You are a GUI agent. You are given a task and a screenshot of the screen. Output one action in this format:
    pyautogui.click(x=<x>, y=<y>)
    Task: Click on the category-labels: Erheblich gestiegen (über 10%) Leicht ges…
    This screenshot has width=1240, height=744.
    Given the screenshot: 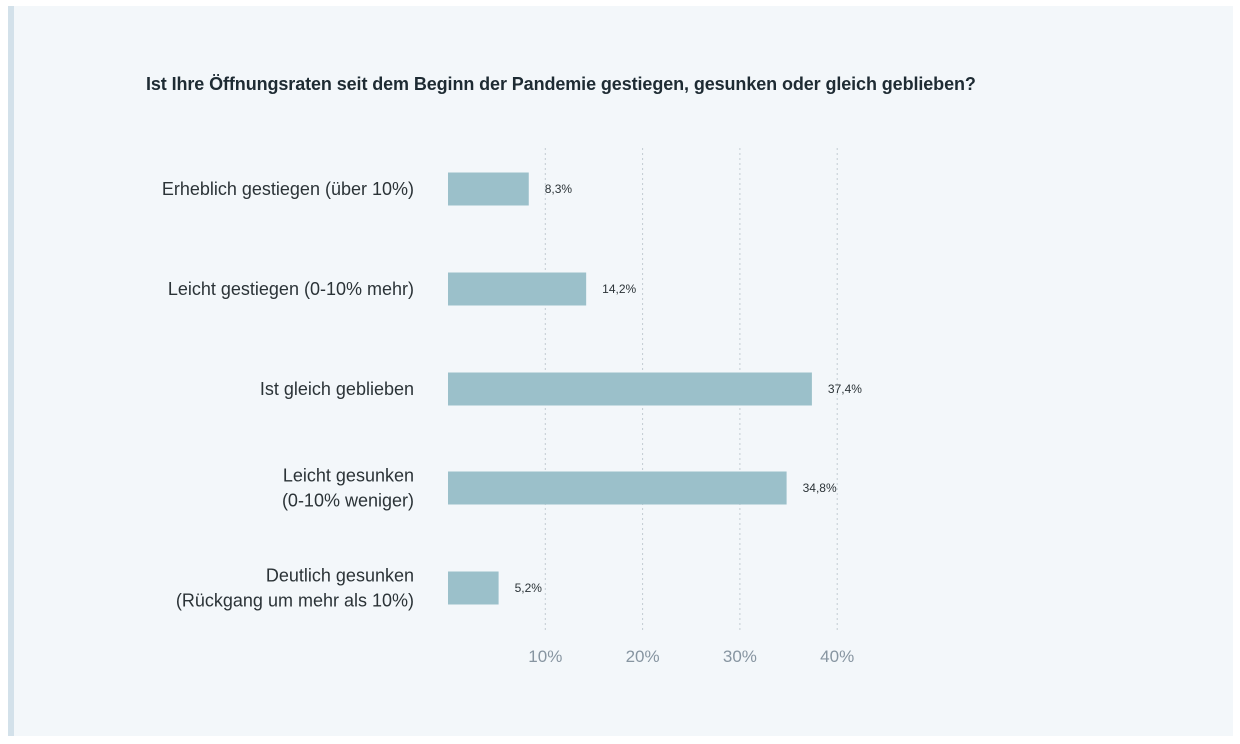 What is the action you would take?
    pyautogui.click(x=288, y=395)
    